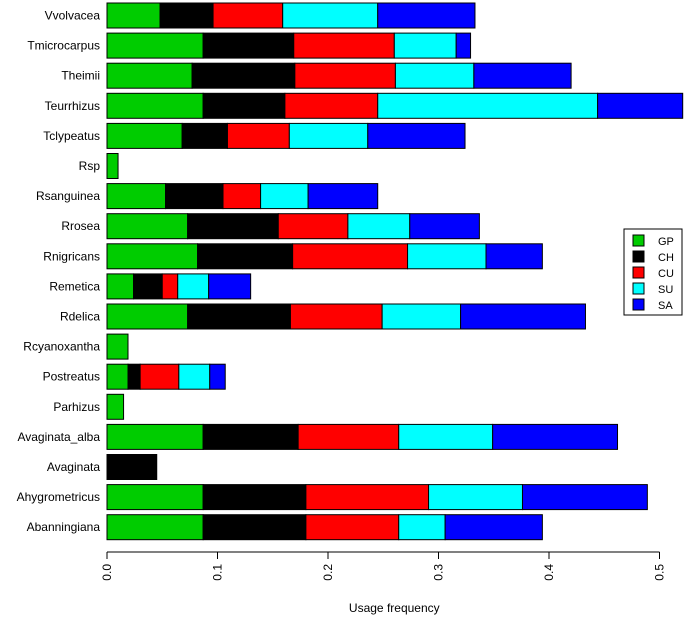  I want to click on bar-rsanguinea-sa, so click(343, 196).